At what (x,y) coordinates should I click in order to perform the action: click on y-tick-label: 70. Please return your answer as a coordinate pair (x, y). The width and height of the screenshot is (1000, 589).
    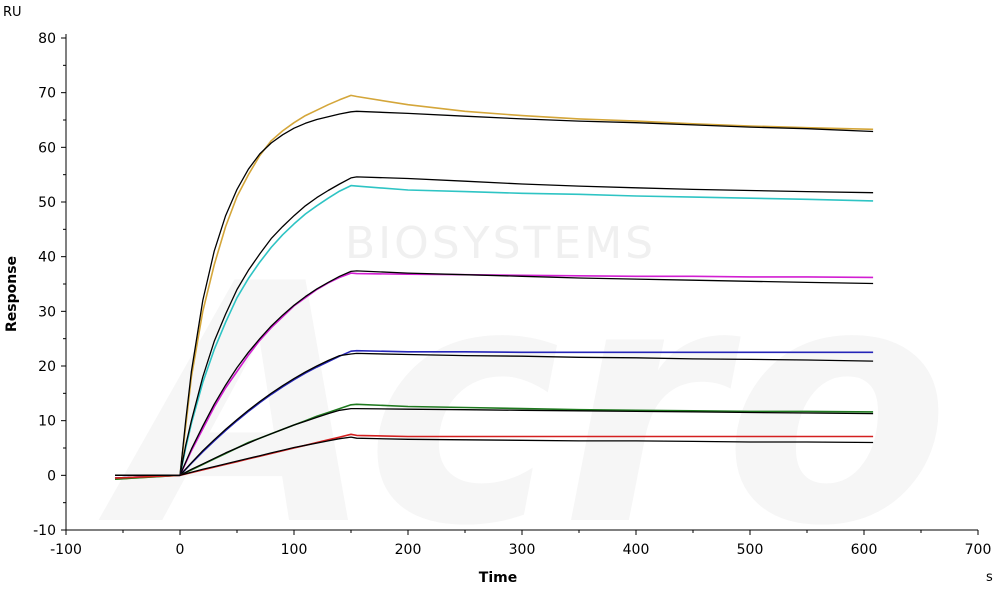
    Looking at the image, I should click on (47, 94).